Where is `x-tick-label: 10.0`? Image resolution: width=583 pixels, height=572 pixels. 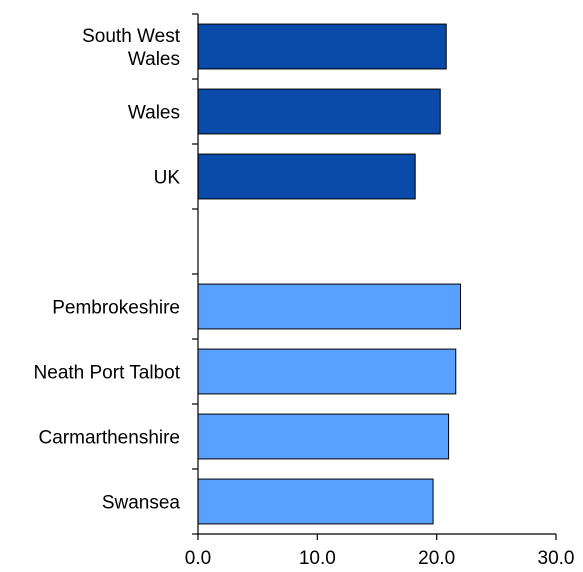 x-tick-label: 10.0 is located at coordinates (317, 558).